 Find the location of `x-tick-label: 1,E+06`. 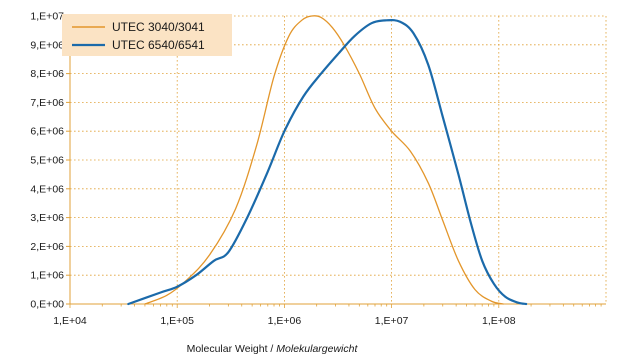

x-tick-label: 1,E+06 is located at coordinates (285, 321).